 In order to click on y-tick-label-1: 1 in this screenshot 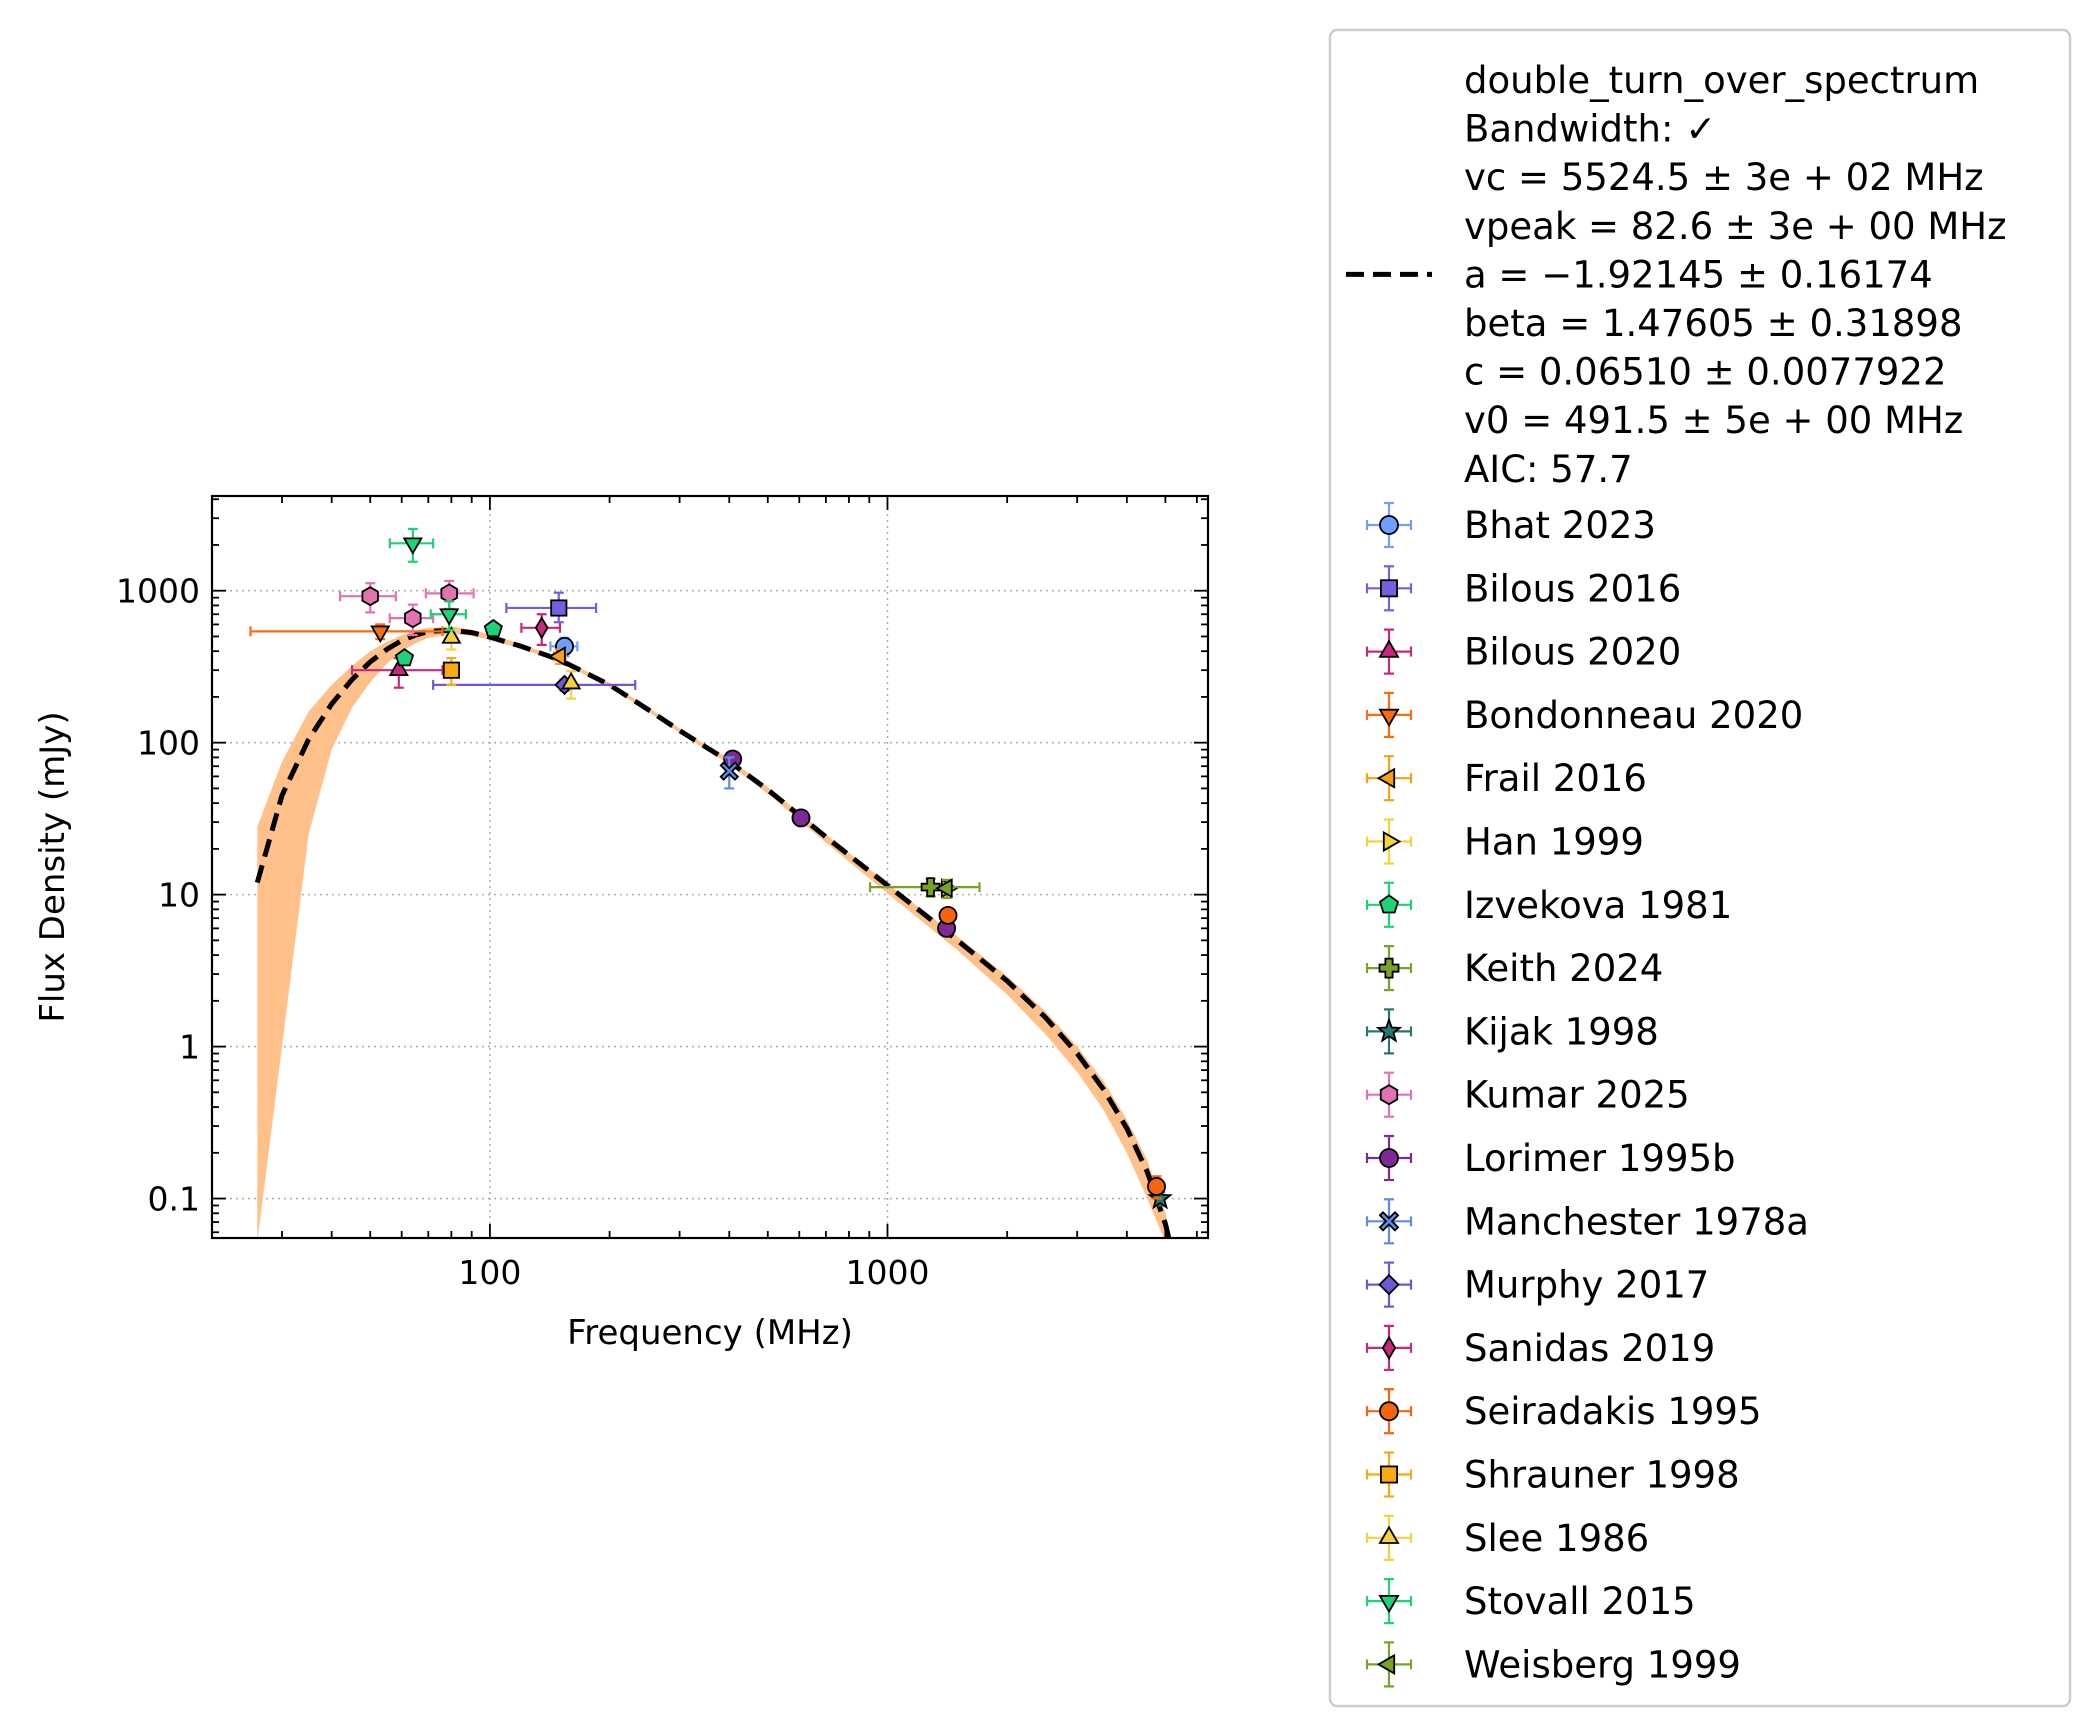, I will do `click(189, 1047)`.